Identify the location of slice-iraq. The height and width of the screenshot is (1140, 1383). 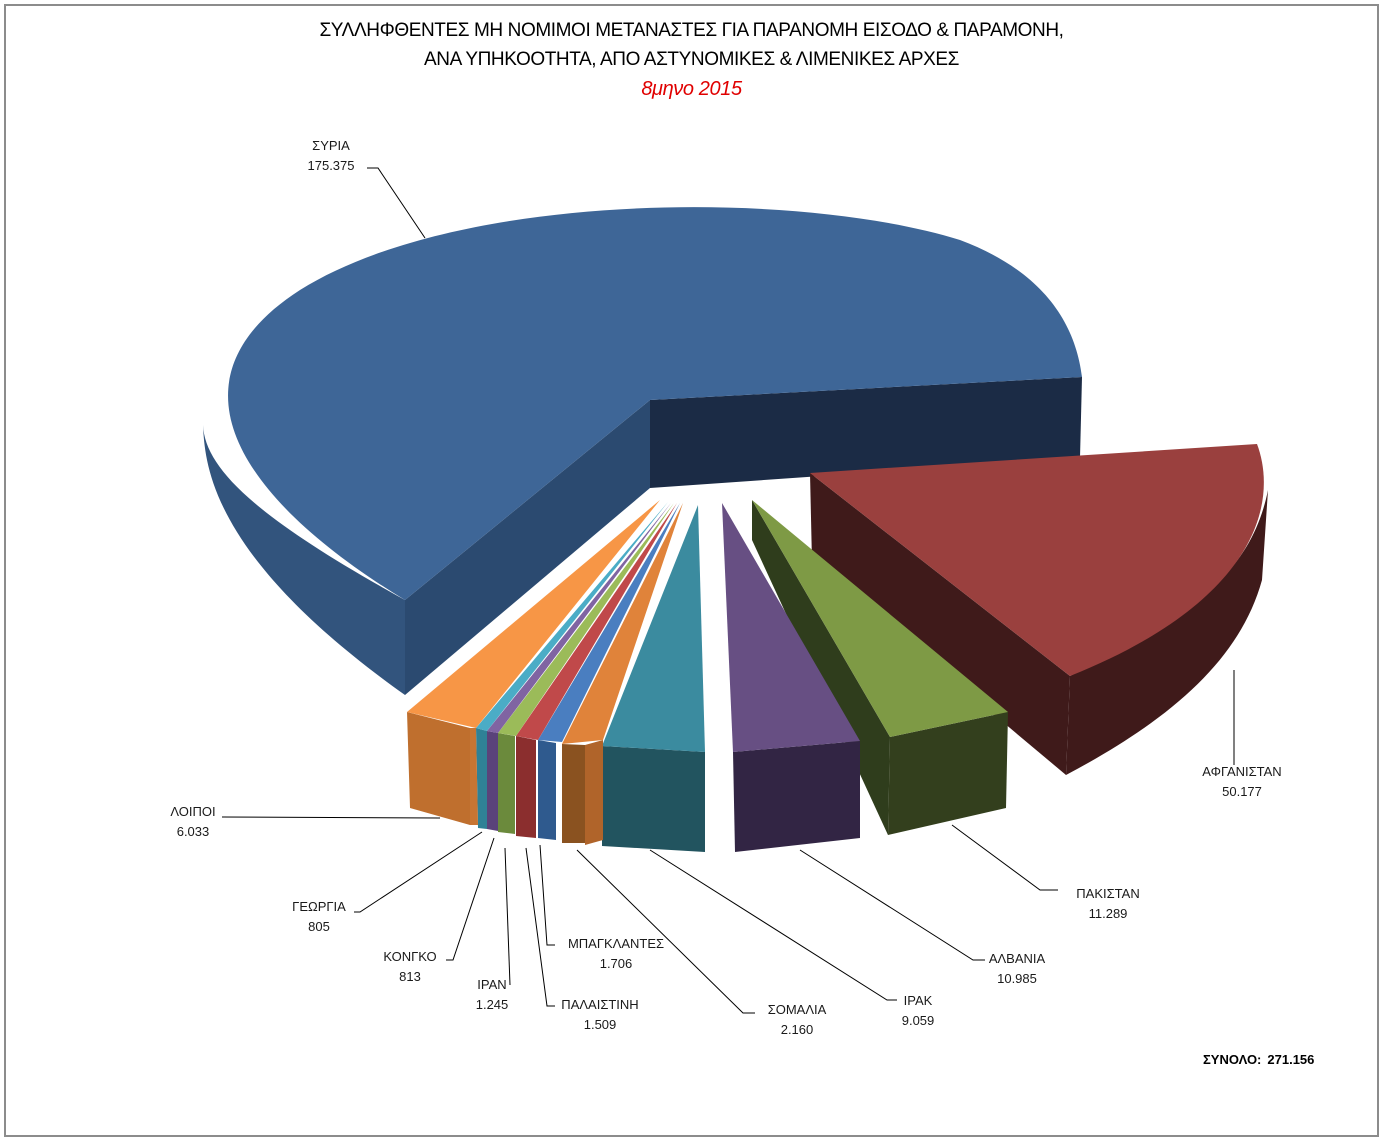
(653, 678).